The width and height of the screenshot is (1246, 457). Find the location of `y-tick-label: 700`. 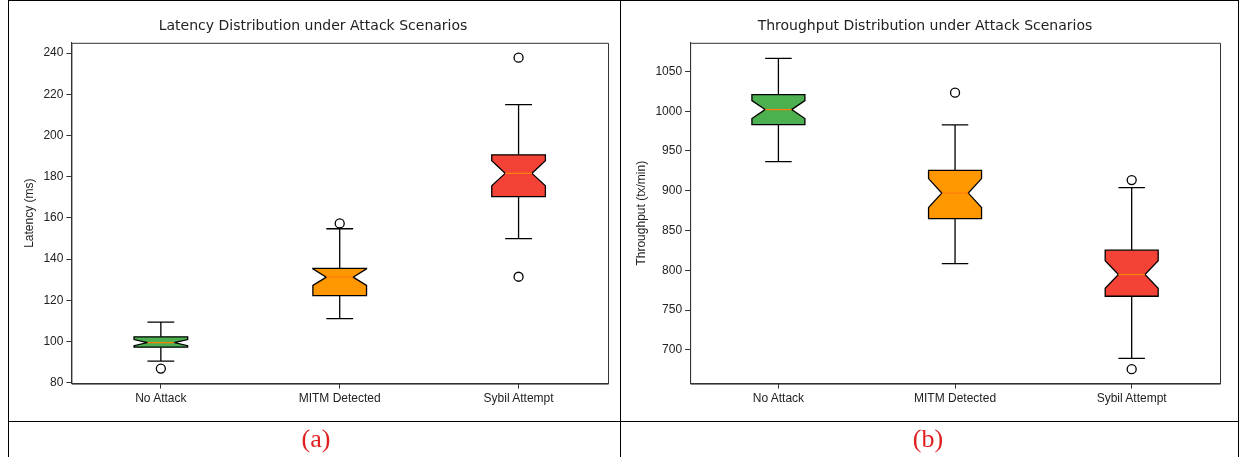

y-tick-label: 700 is located at coordinates (672, 349).